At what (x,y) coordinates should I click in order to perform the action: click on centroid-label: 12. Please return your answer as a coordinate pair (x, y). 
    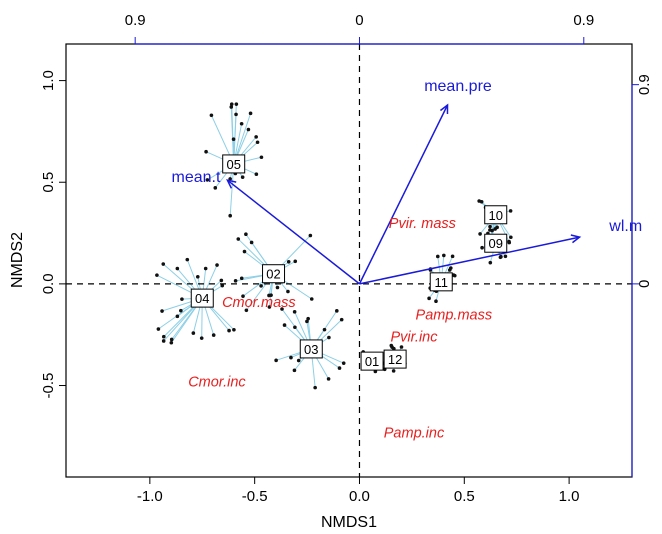
    Looking at the image, I should click on (395, 359).